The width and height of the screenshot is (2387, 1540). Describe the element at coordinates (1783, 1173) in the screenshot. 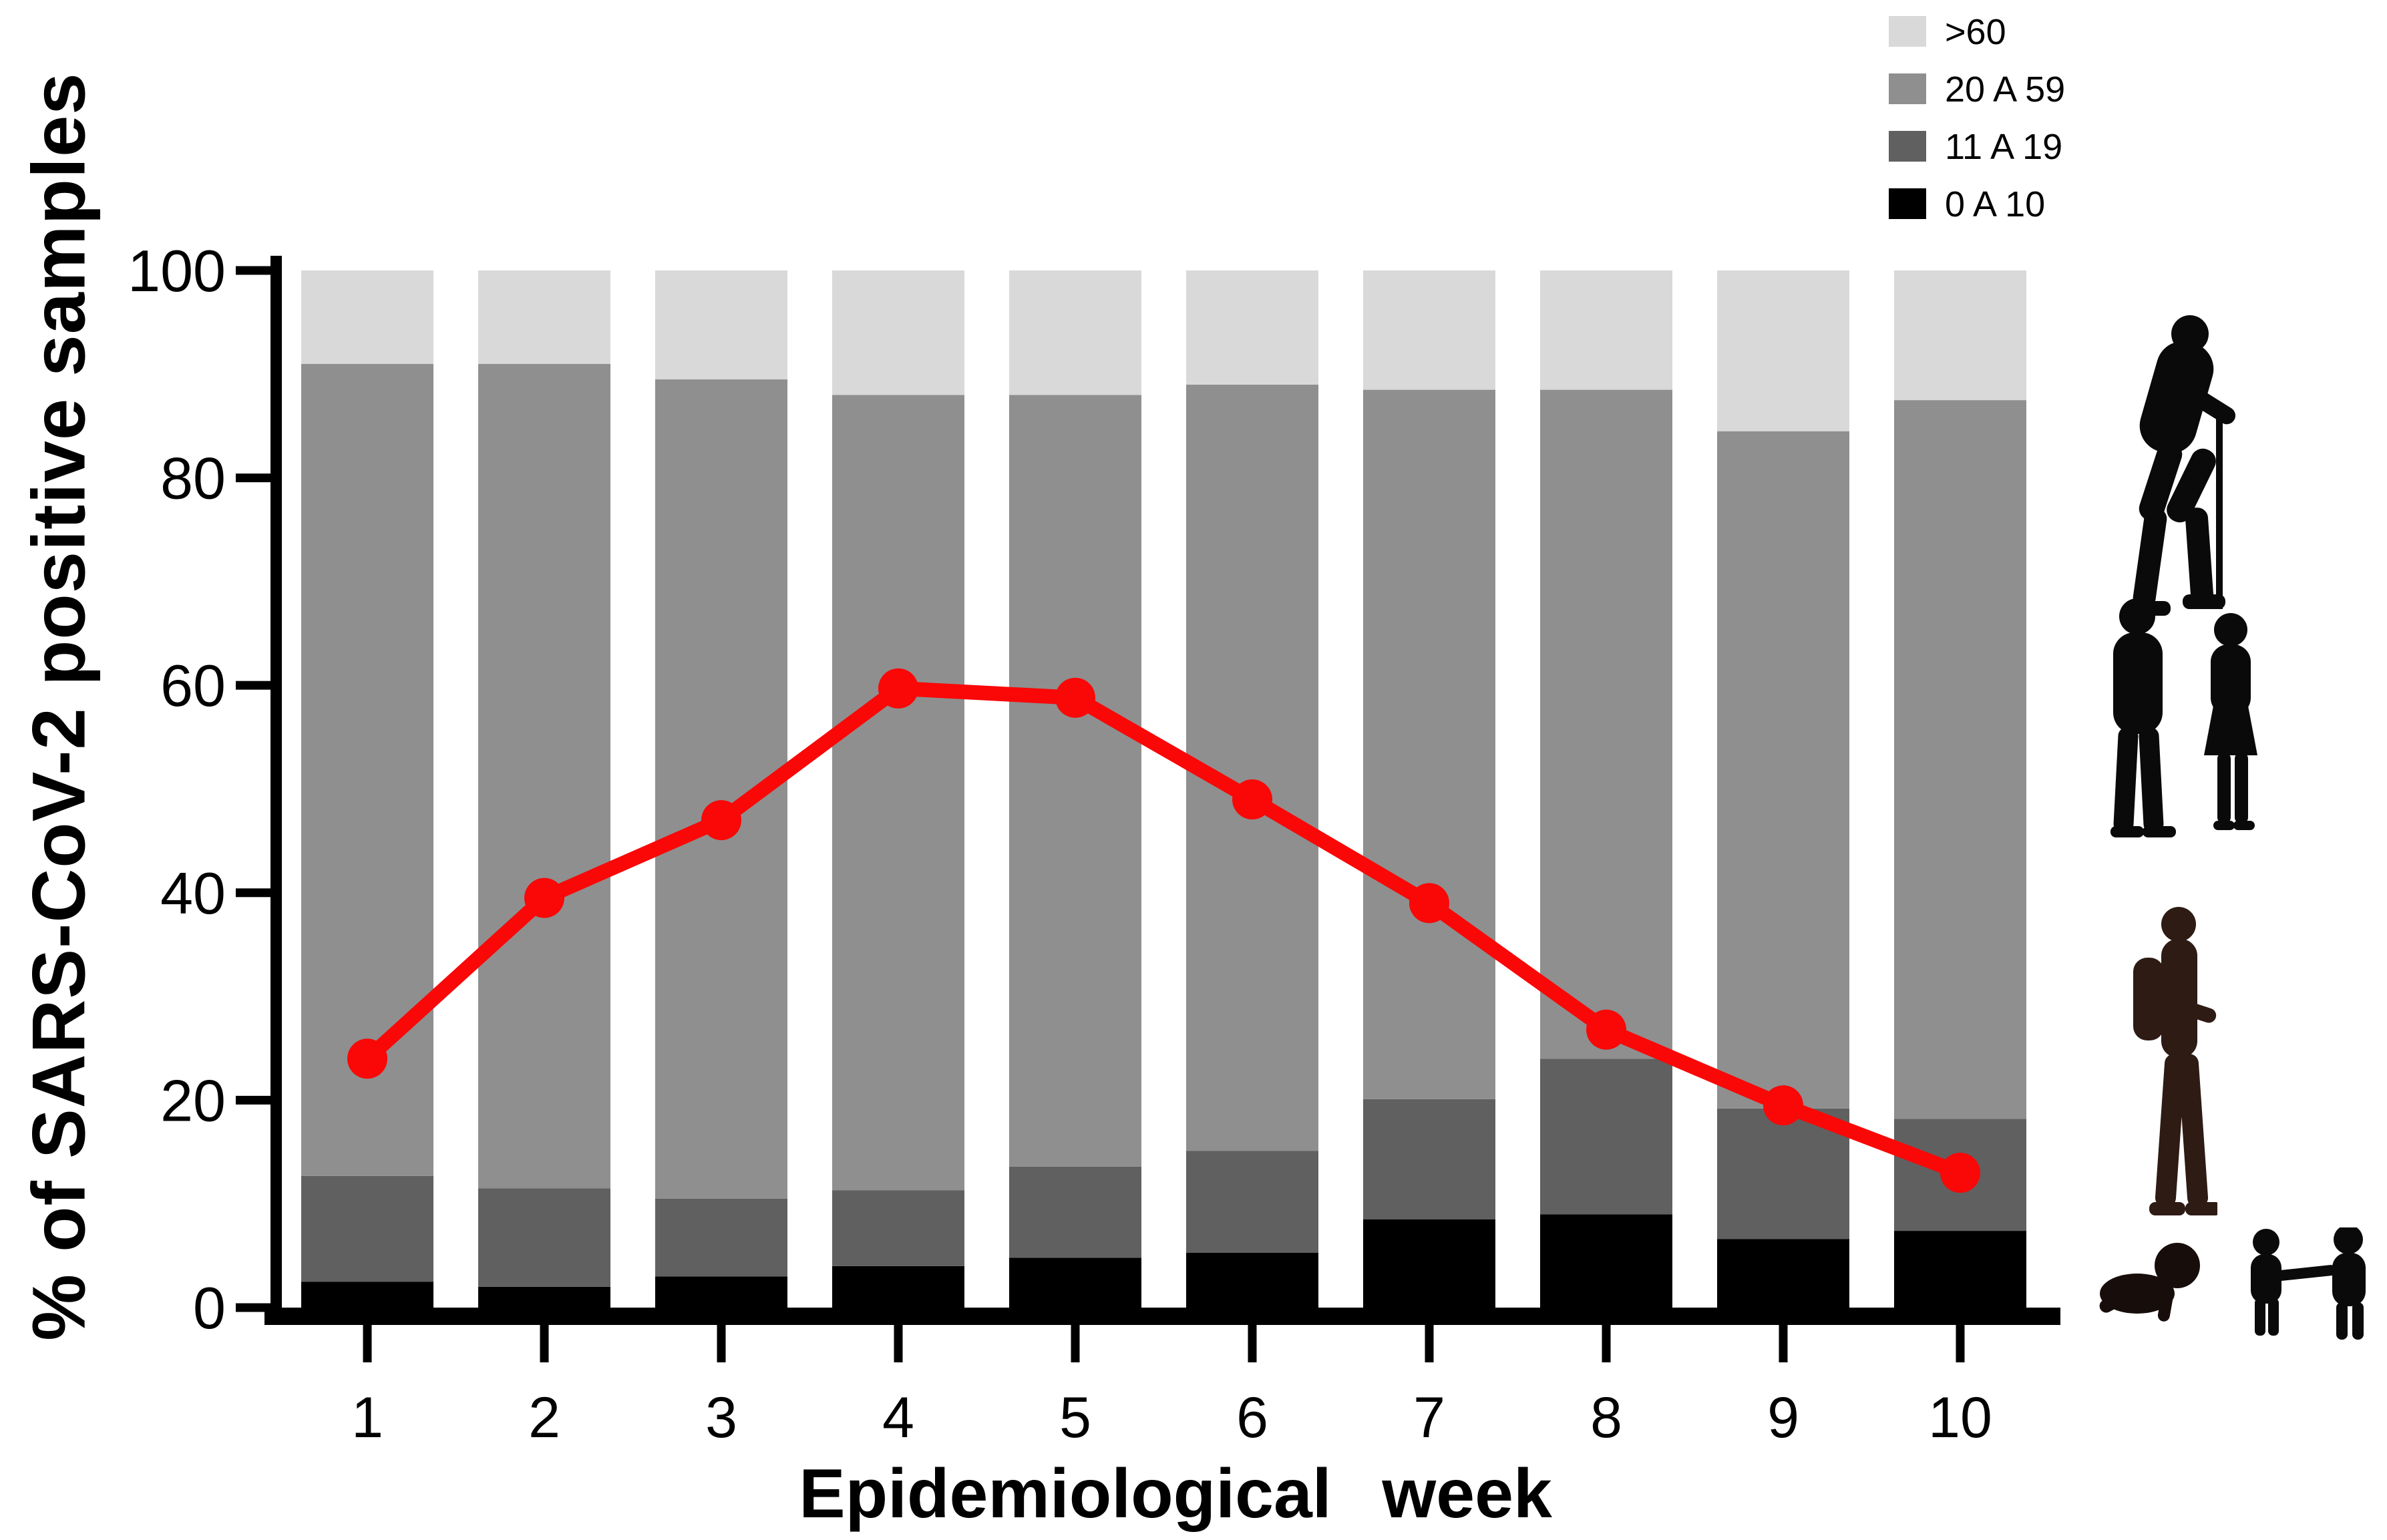

I see `bar-segment-week9-11A19` at that location.